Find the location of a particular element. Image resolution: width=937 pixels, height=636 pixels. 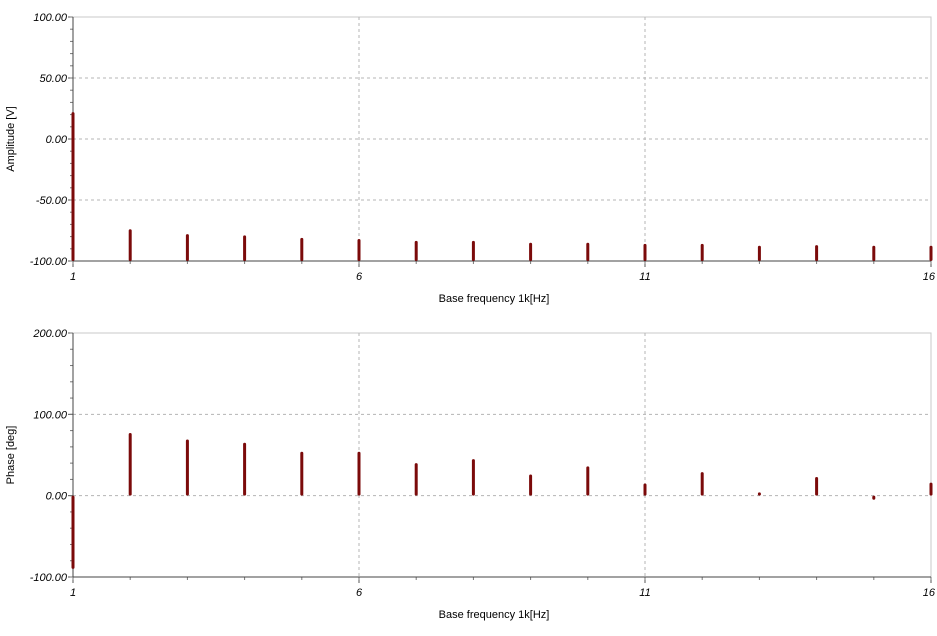

panel1-y-axis-title: Amplitude [V] is located at coordinates (11, 138).